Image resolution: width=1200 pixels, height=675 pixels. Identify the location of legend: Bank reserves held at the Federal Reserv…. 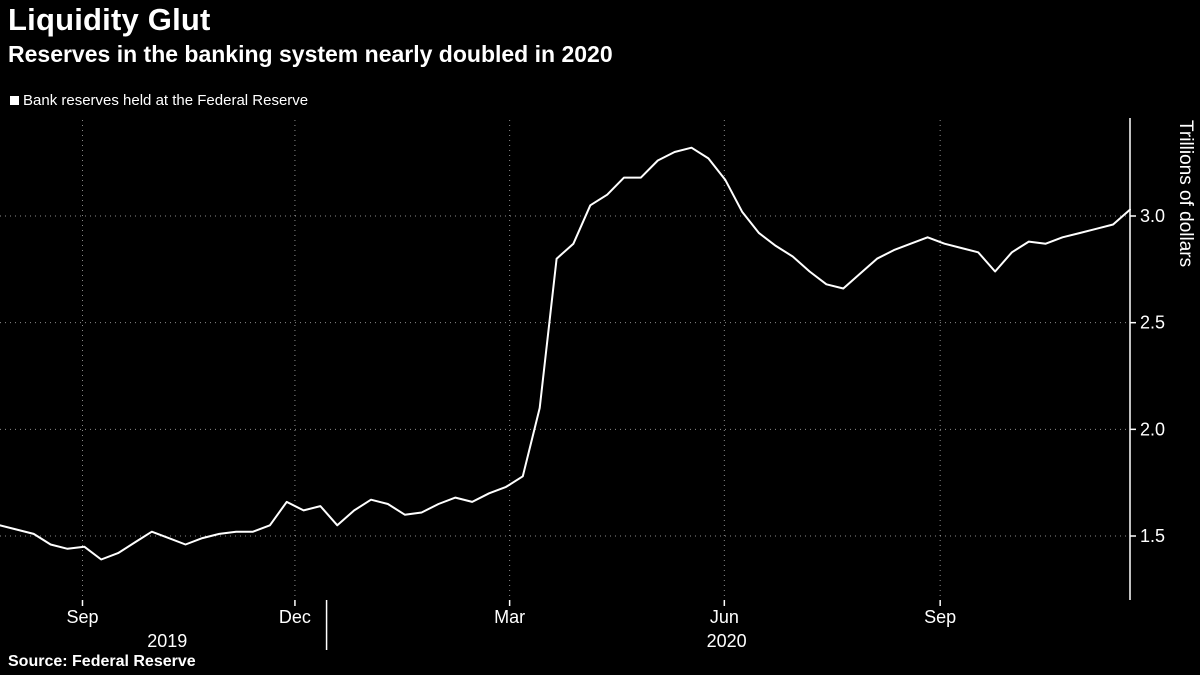
(159, 100).